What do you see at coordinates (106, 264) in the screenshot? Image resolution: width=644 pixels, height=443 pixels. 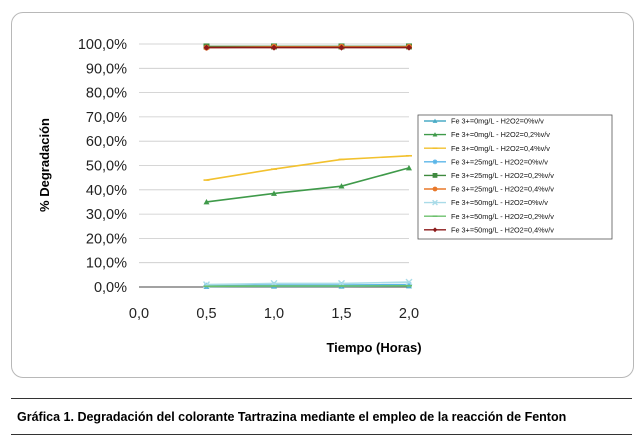 I see `y-tick-label: 10,0%` at bounding box center [106, 264].